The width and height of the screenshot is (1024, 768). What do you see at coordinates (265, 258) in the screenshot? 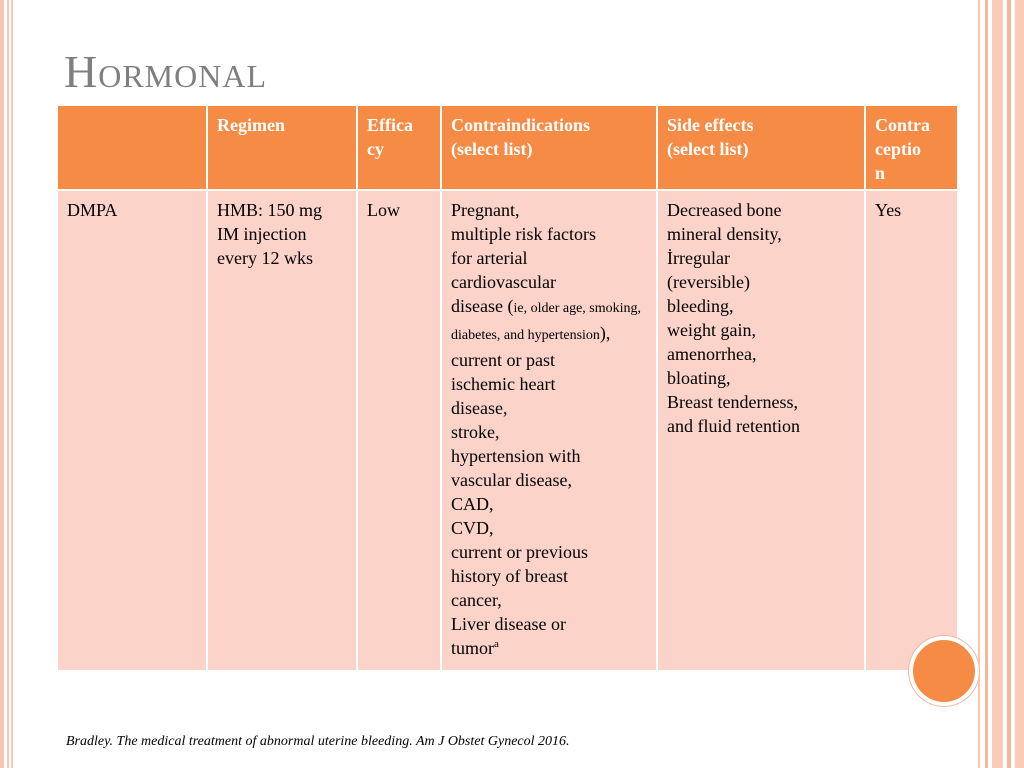
I see `regimen-line: every 12 wks` at bounding box center [265, 258].